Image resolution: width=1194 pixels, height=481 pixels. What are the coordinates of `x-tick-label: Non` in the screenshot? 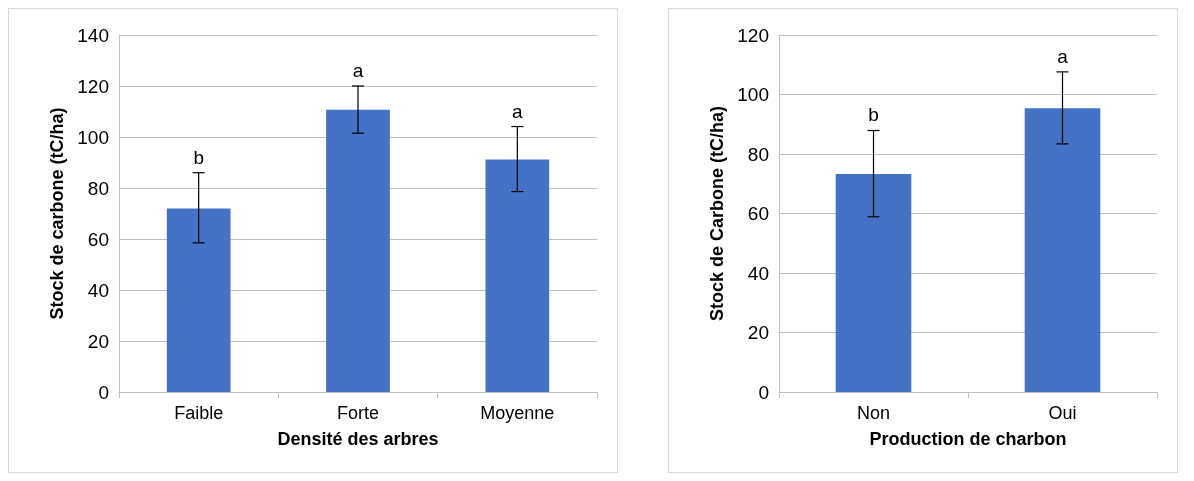 It's located at (873, 413).